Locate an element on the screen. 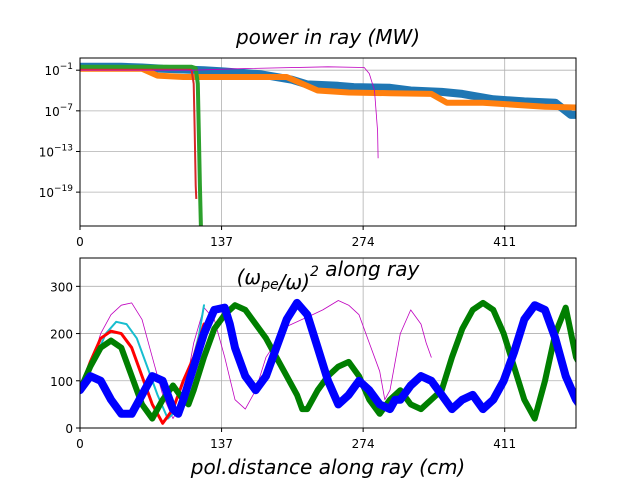 This screenshot has width=640, height=480. power-y-tick-label: 10⁻¹⁹ is located at coordinates (56, 192).